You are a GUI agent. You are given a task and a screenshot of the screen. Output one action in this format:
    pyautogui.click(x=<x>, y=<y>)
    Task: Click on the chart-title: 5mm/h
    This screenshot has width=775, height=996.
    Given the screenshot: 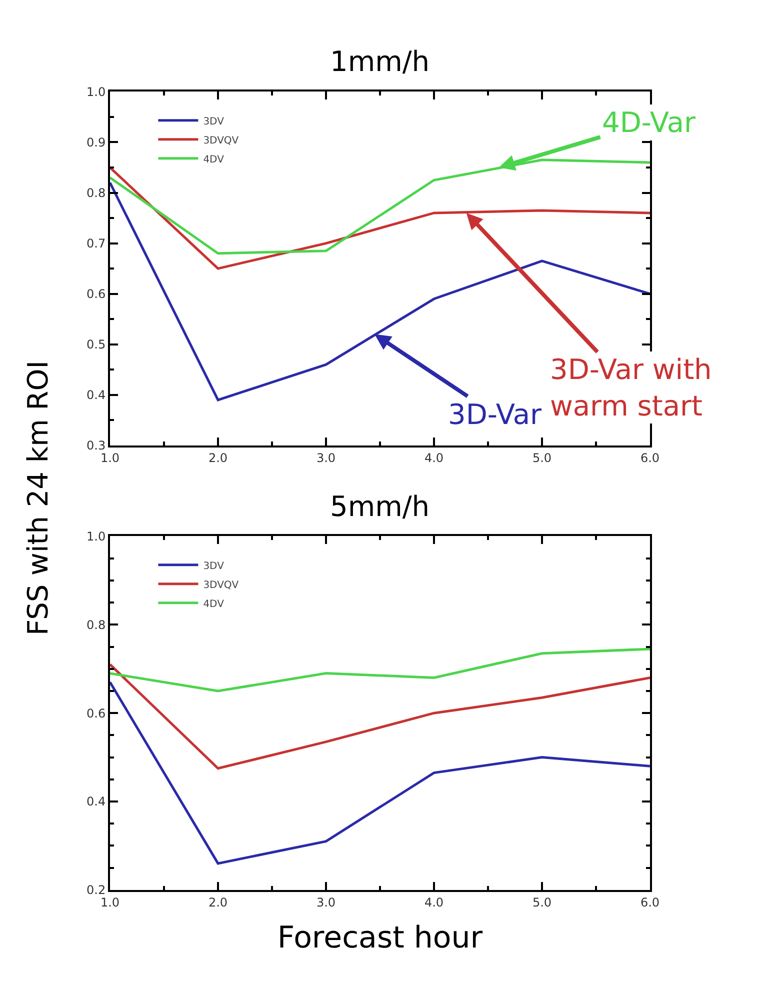 What is the action you would take?
    pyautogui.click(x=380, y=506)
    